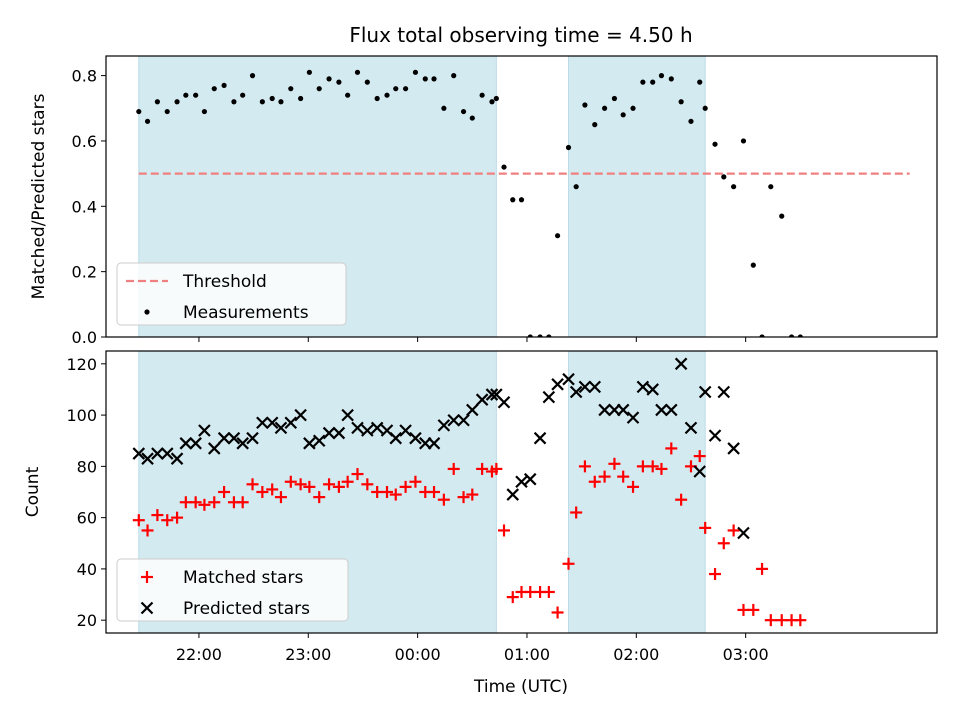  Describe the element at coordinates (530, 479) in the screenshot. I see `point-x-1-42-stroke-b` at that location.